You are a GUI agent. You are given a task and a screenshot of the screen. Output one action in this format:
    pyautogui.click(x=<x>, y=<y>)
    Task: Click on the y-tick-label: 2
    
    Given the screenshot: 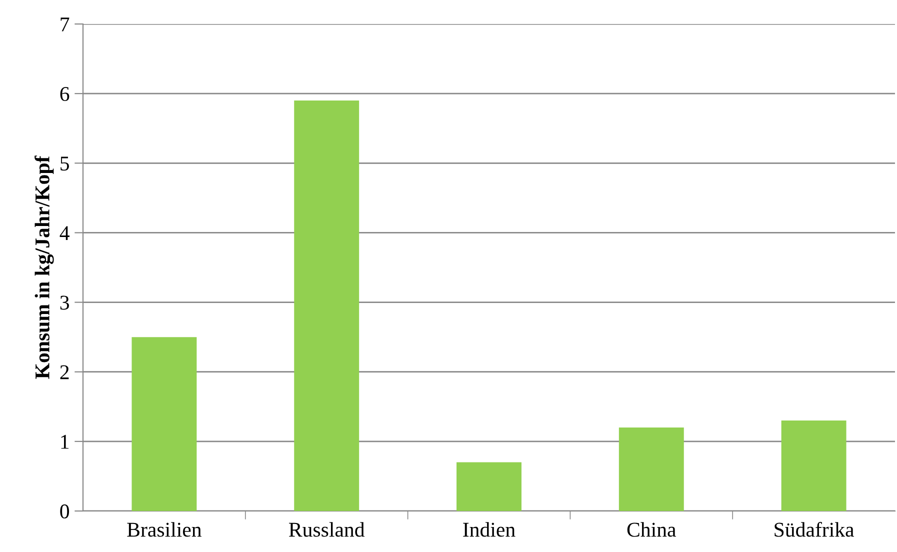 What is the action you would take?
    pyautogui.click(x=64, y=372)
    